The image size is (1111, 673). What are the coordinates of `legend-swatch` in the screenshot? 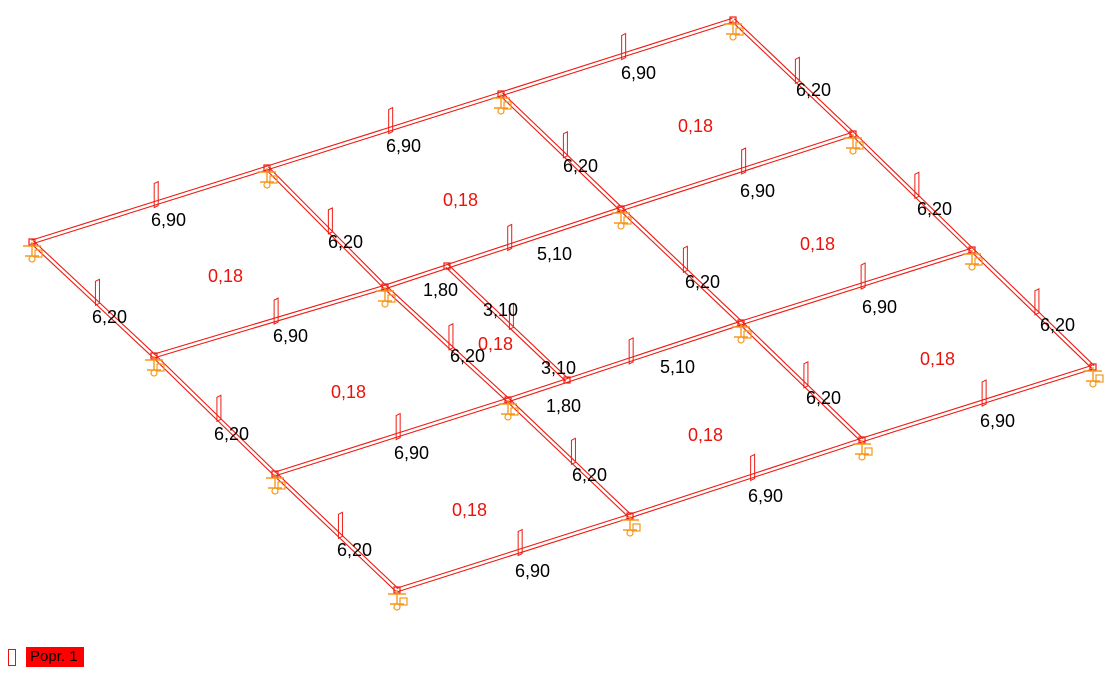 It's located at (12, 657).